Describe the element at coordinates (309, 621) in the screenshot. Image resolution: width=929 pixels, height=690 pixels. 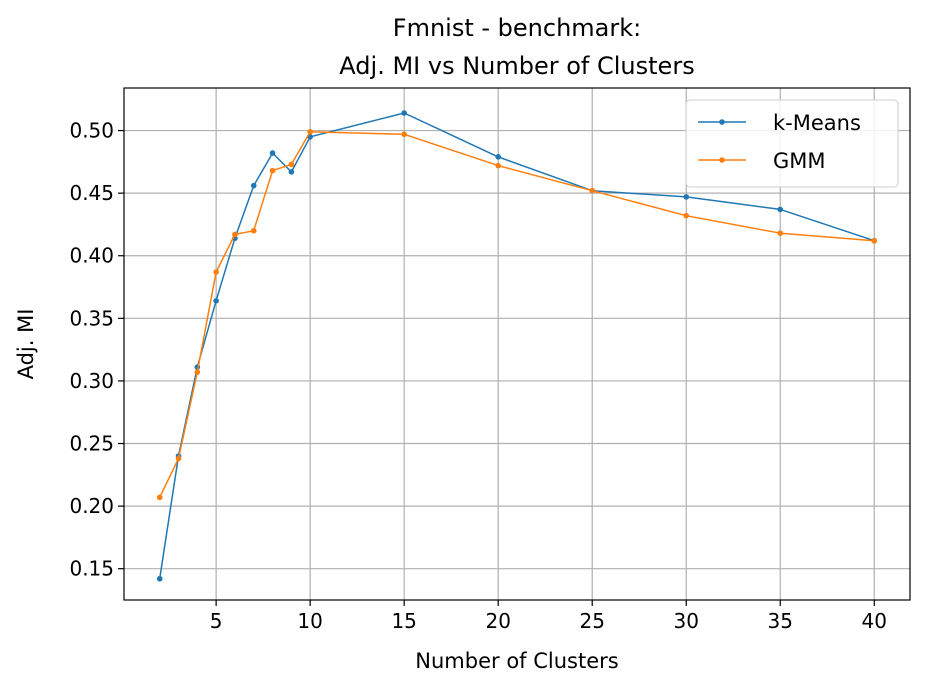
I see `x-tick-label: 10` at that location.